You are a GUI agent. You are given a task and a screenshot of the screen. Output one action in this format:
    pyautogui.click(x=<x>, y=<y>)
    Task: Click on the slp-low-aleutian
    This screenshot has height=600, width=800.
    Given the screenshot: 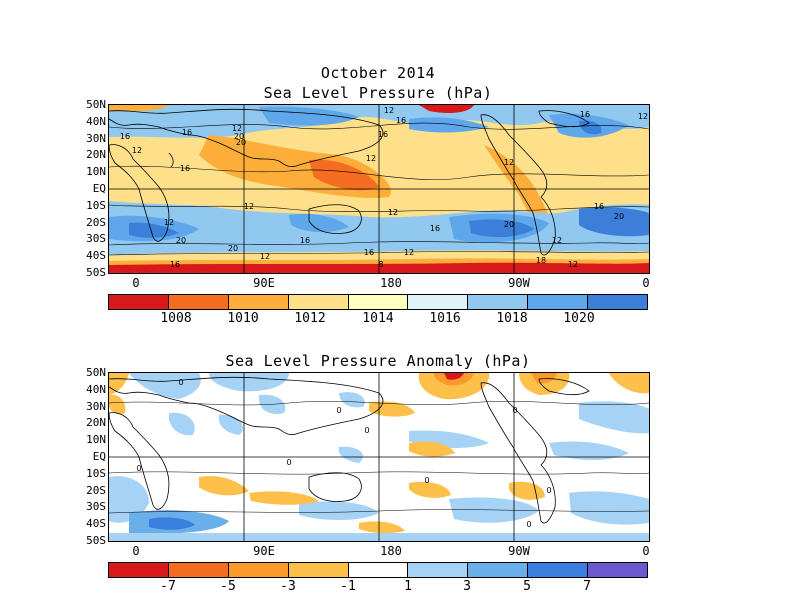 What is the action you would take?
    pyautogui.click(x=446, y=109)
    